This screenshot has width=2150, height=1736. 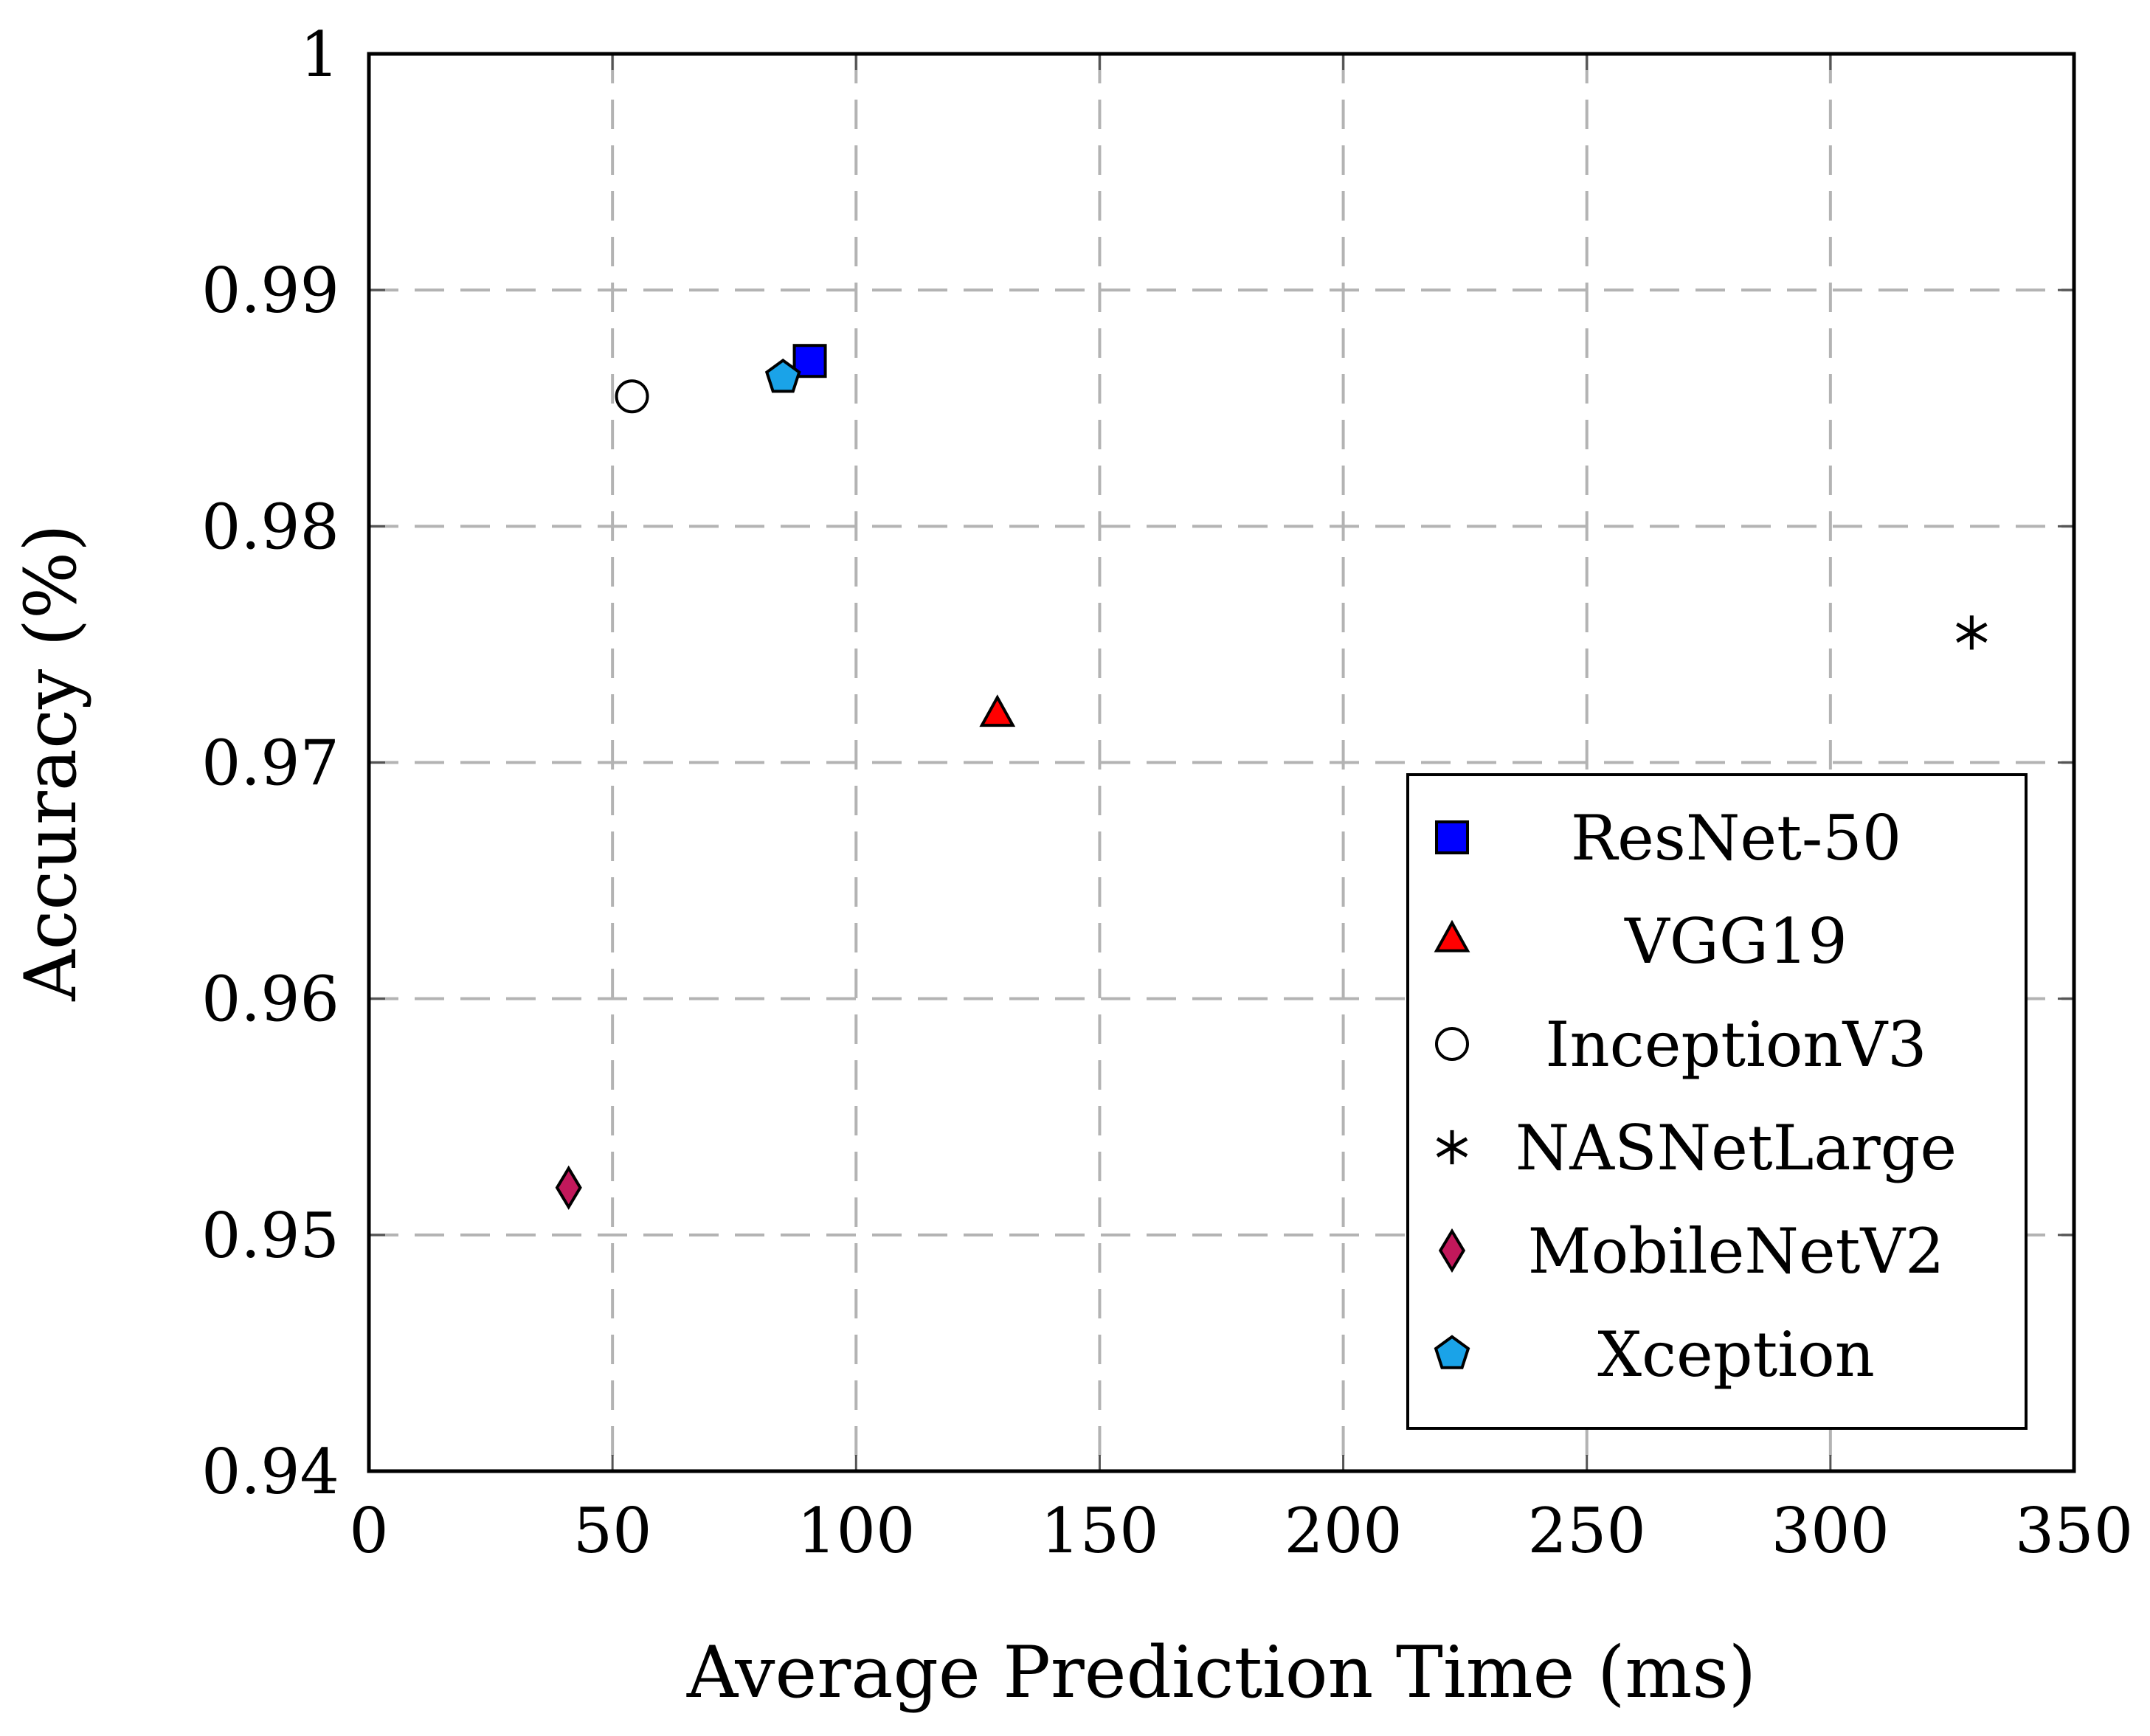 I want to click on legend-marker-inceptionv3, so click(x=1452, y=1044).